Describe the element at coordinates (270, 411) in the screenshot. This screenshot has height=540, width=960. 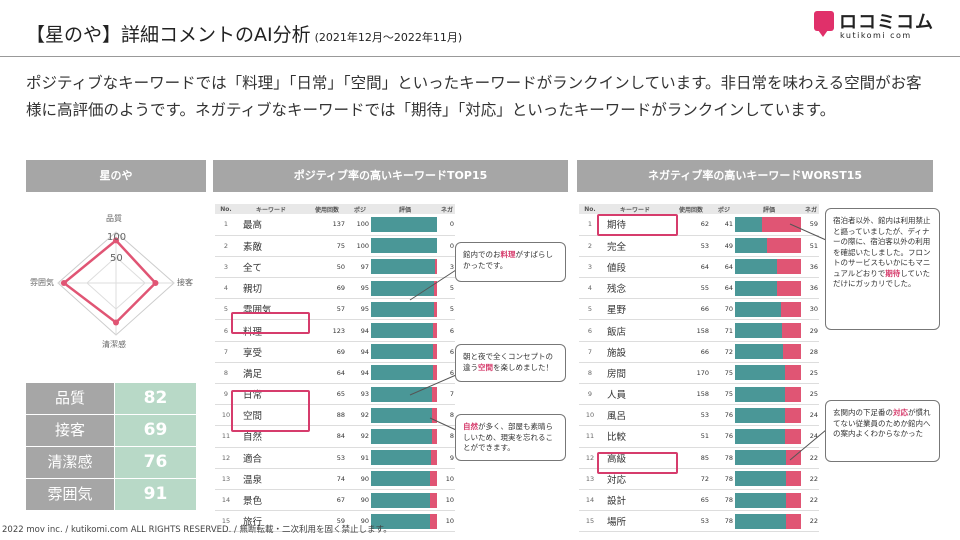
I see `highlight-kuukan-shizen` at that location.